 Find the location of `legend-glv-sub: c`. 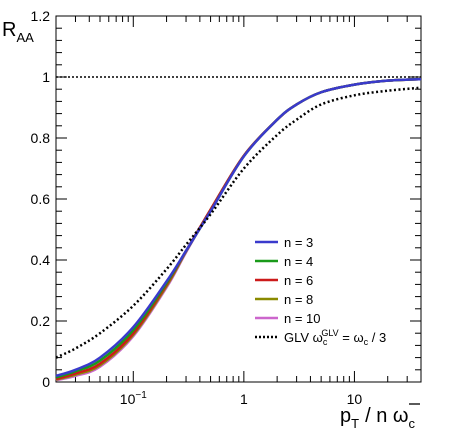

legend-glv-sub: c is located at coordinates (325, 342).